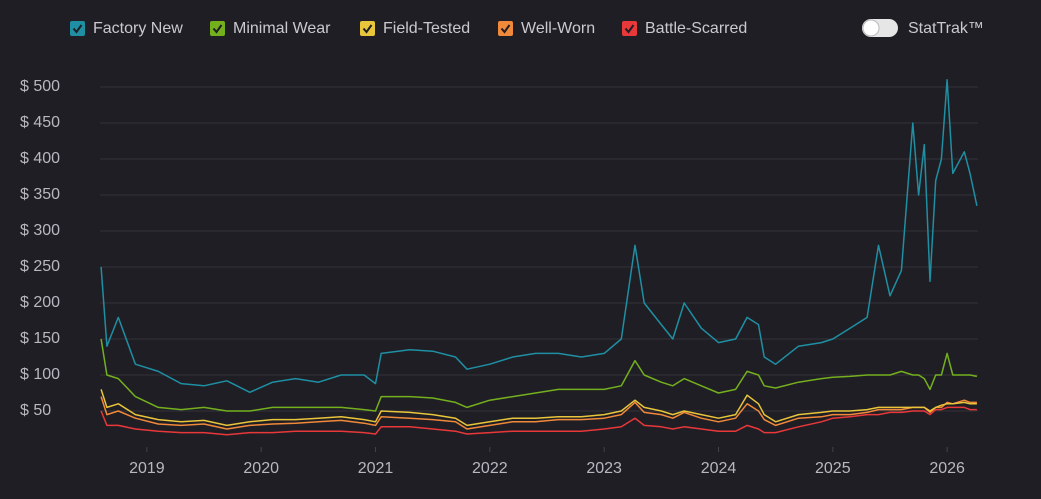 The width and height of the screenshot is (1041, 499). I want to click on legend-label: Field-Tested, so click(426, 28).